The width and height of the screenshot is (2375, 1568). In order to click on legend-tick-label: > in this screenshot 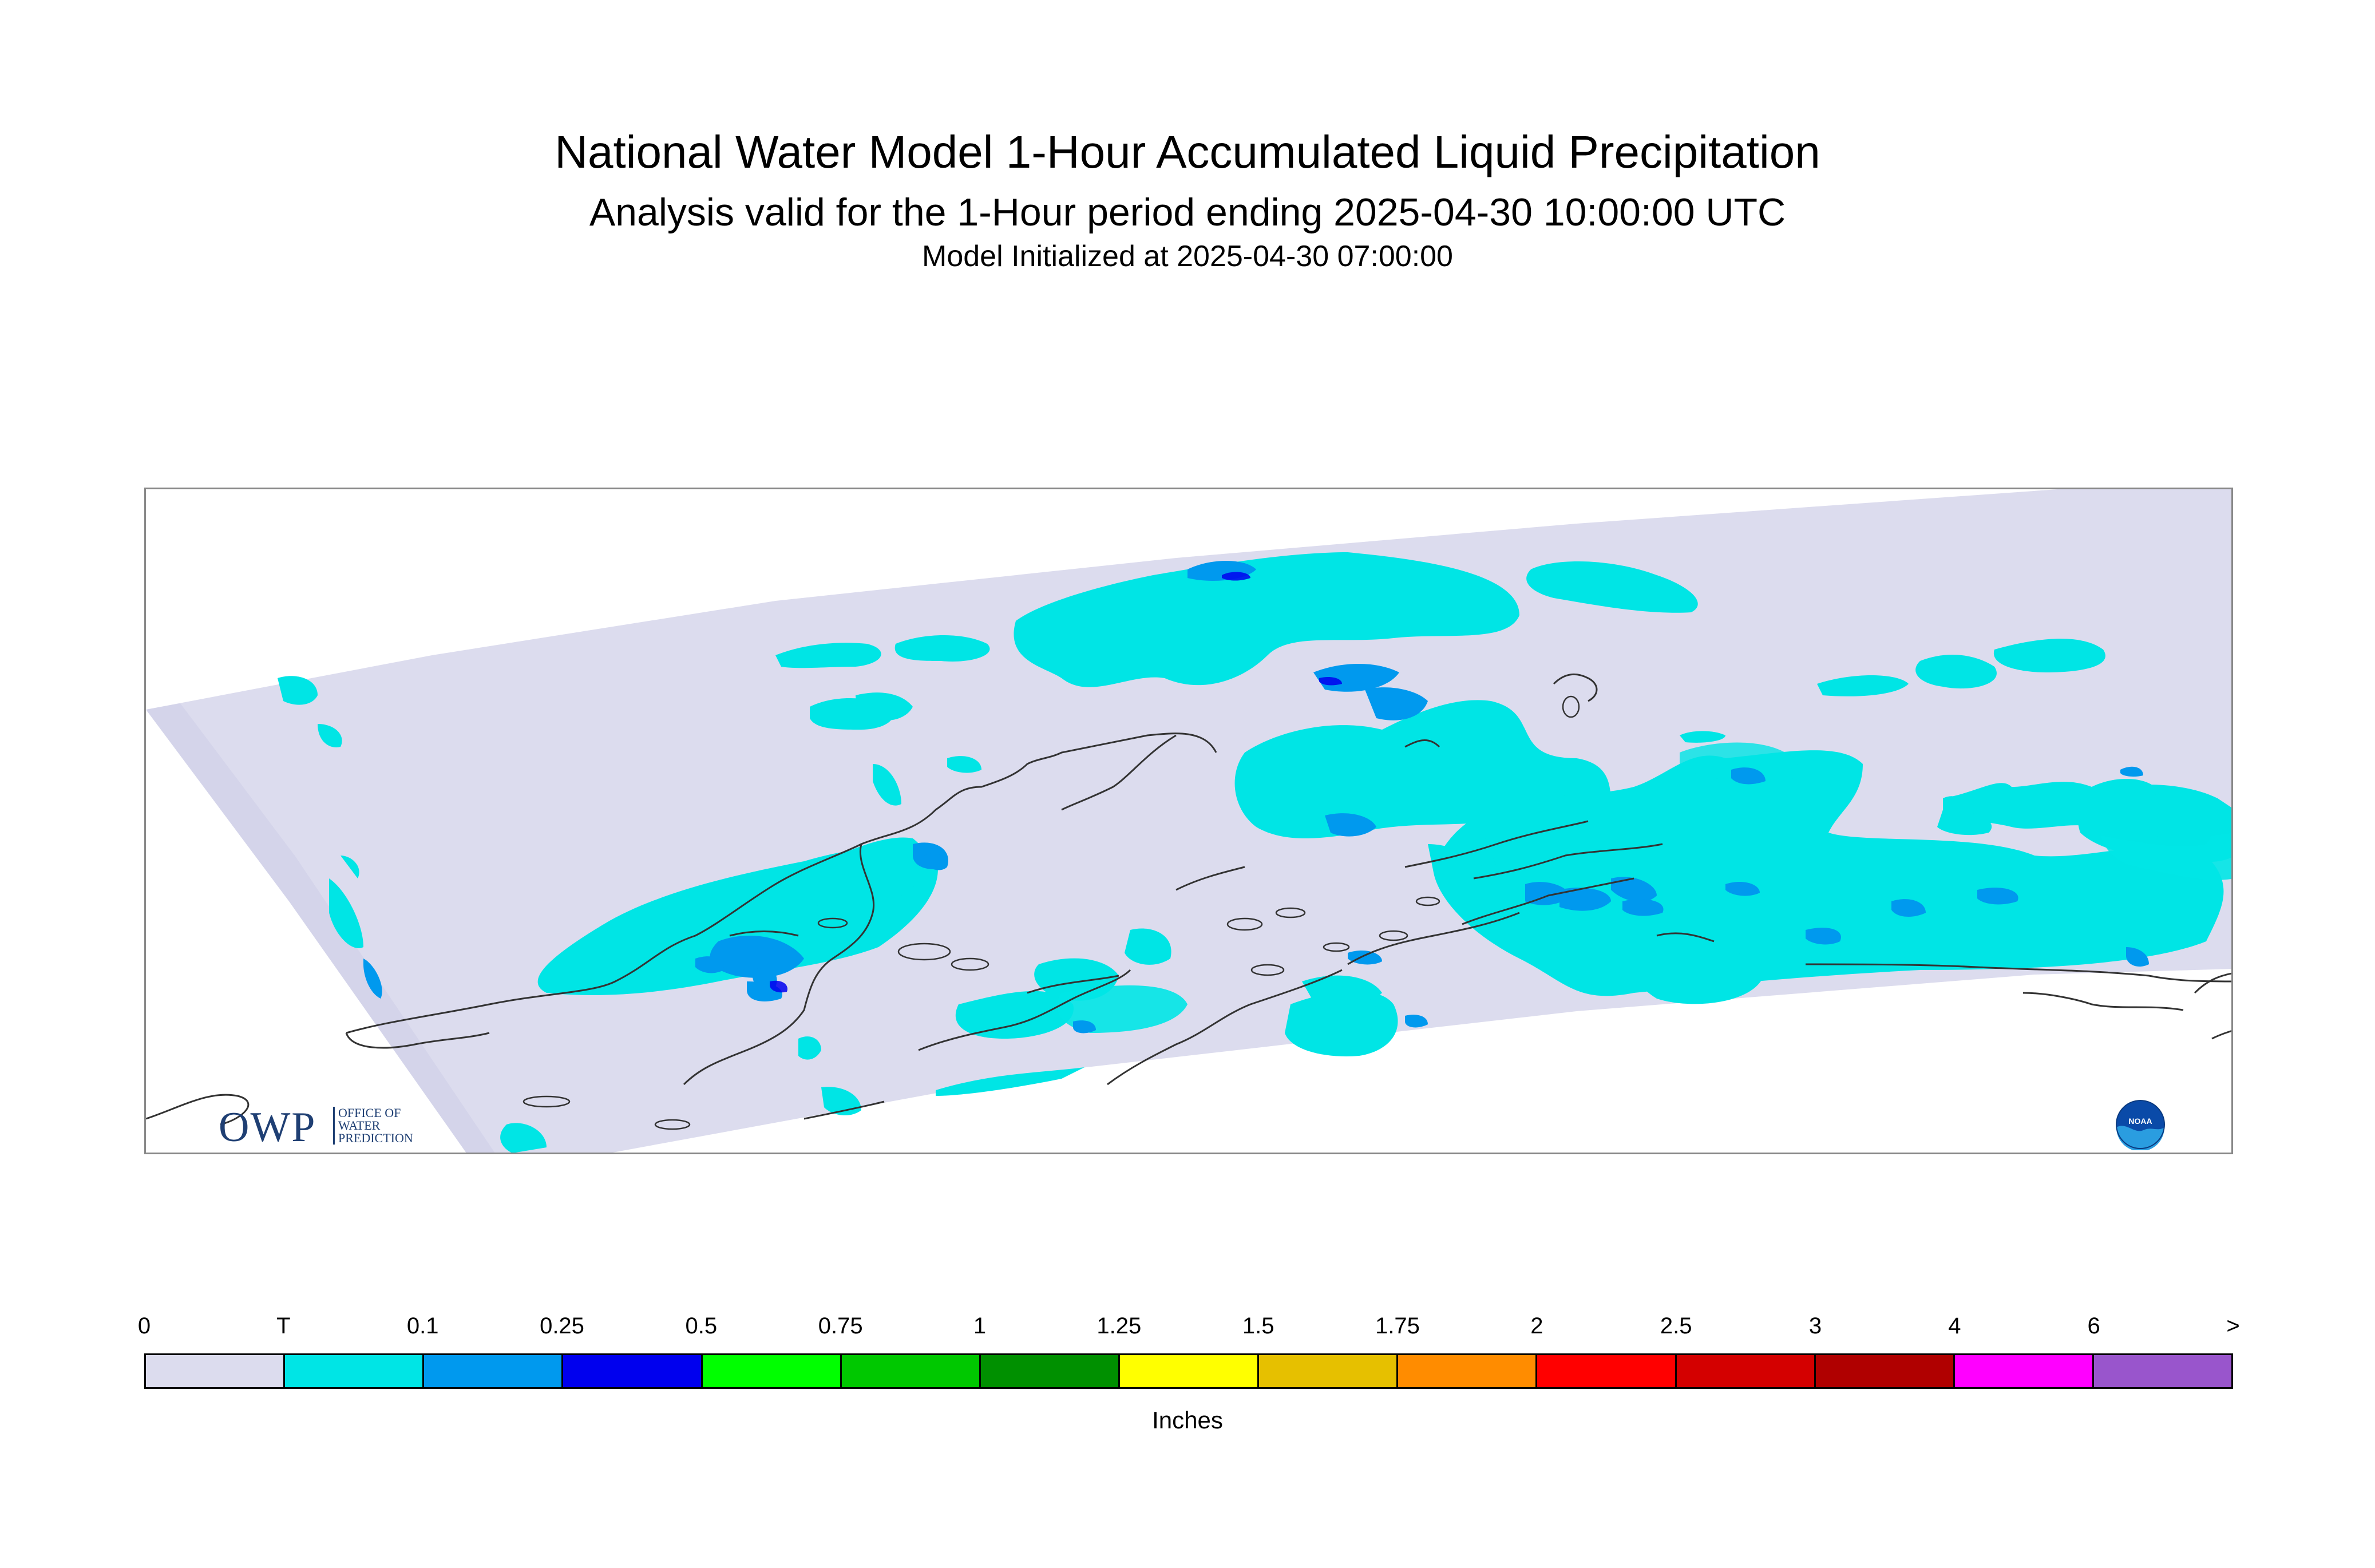, I will do `click(2233, 1326)`.